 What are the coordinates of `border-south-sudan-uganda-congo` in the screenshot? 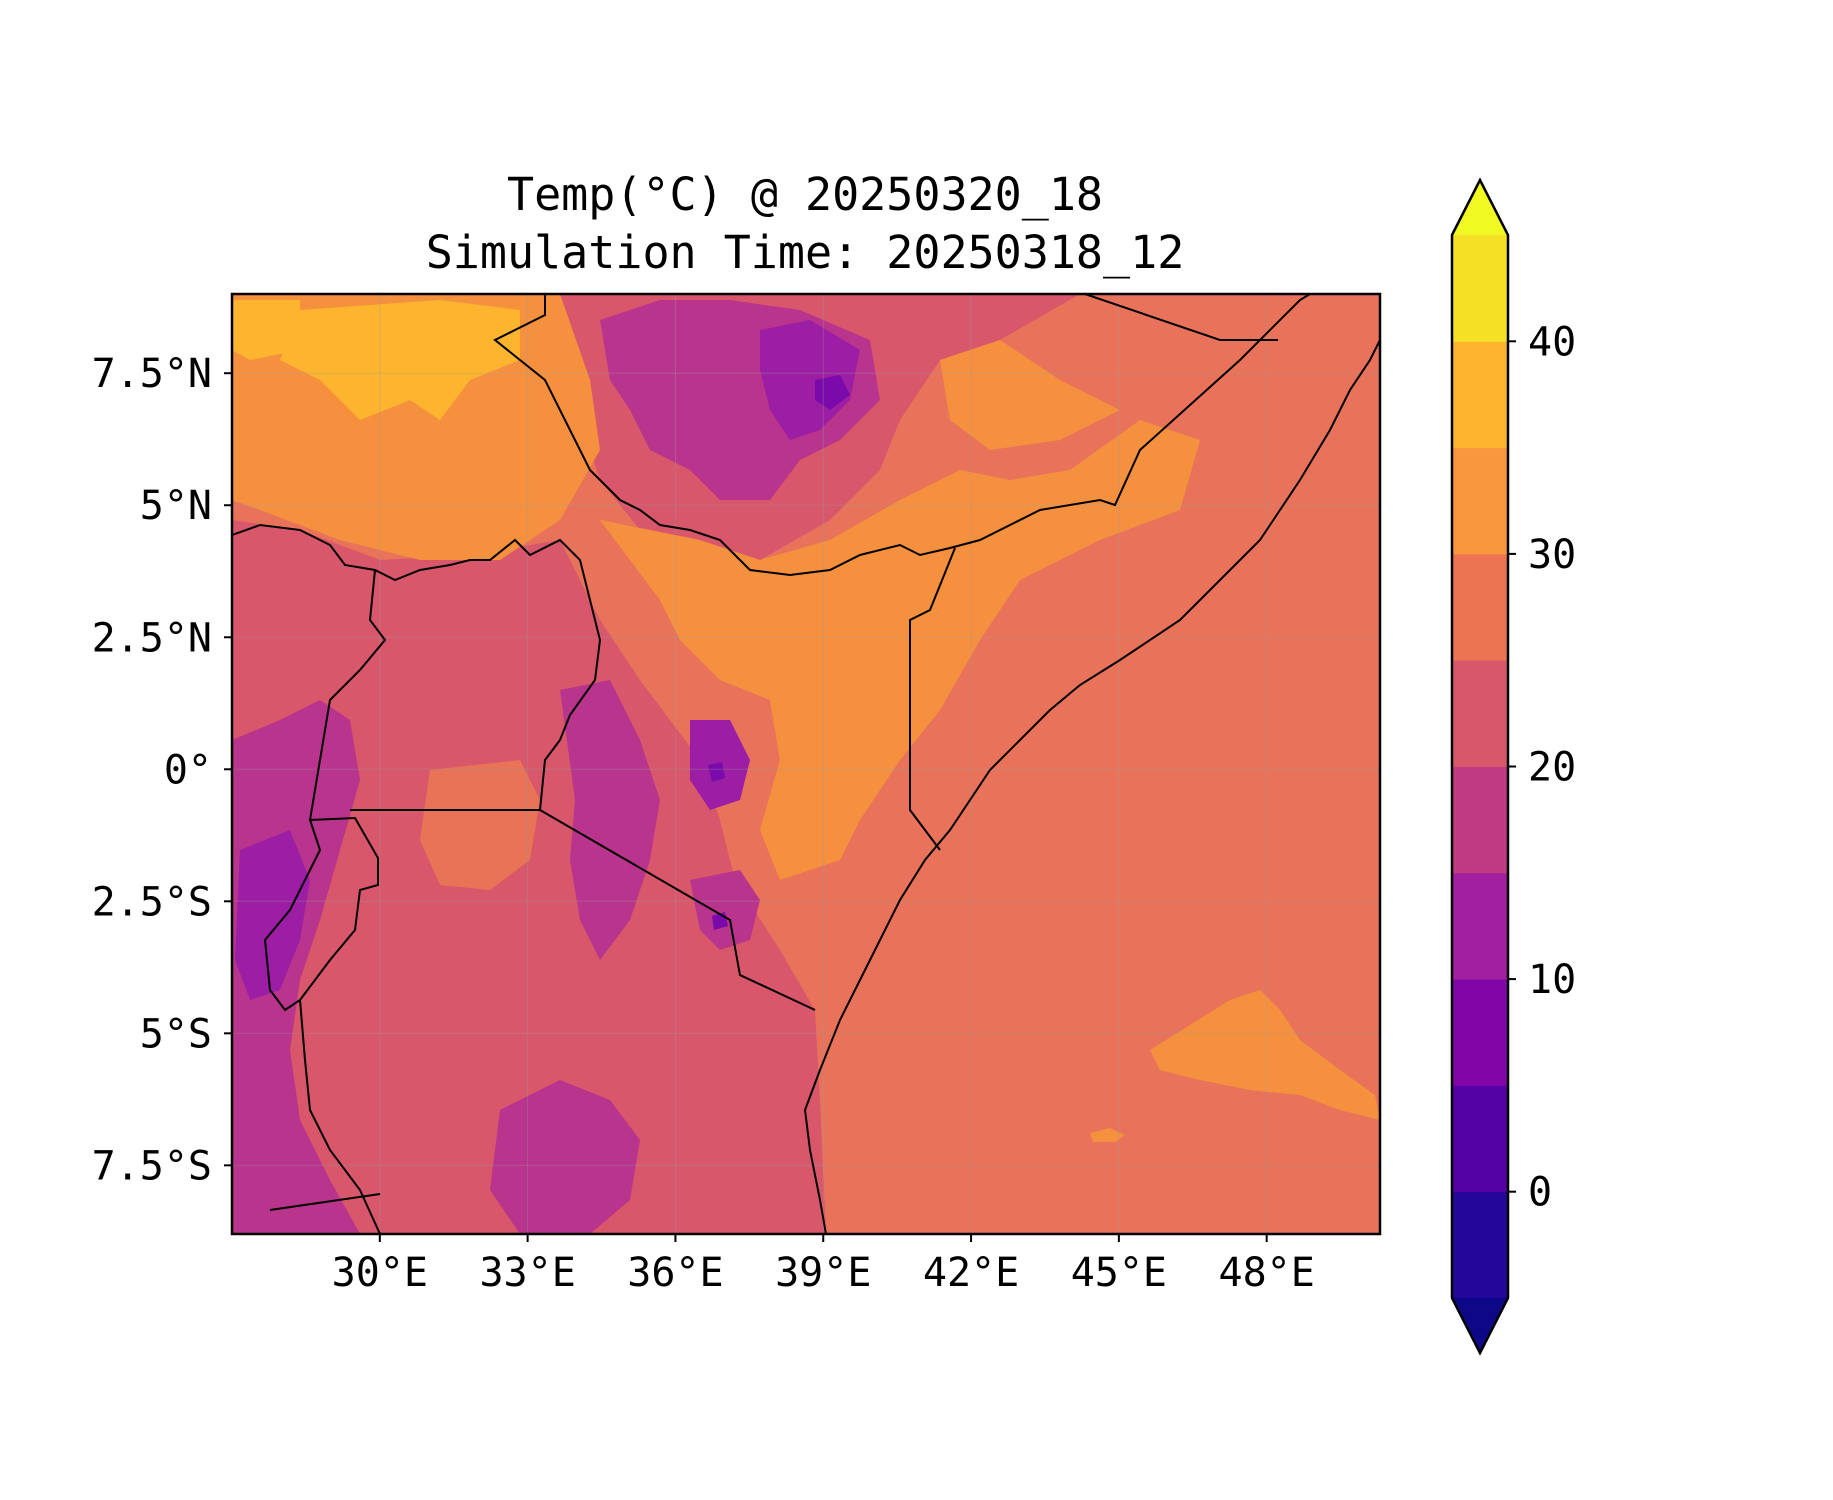 It's located at (417, 619).